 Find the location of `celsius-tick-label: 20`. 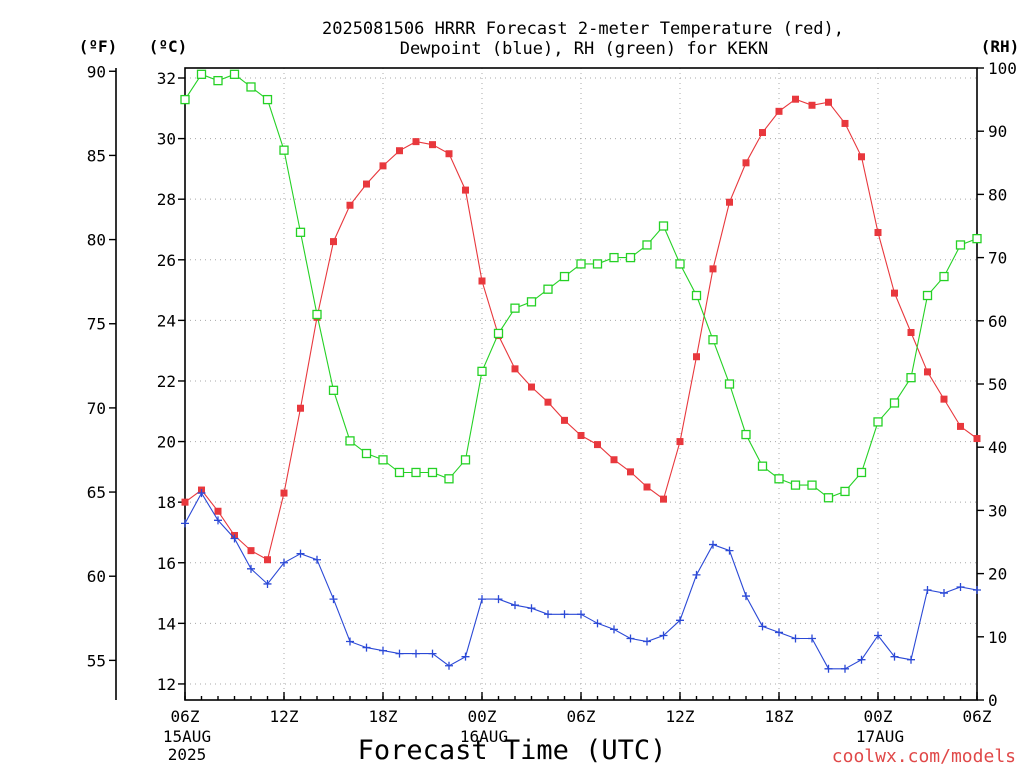

celsius-tick-label: 20 is located at coordinates (166, 442).